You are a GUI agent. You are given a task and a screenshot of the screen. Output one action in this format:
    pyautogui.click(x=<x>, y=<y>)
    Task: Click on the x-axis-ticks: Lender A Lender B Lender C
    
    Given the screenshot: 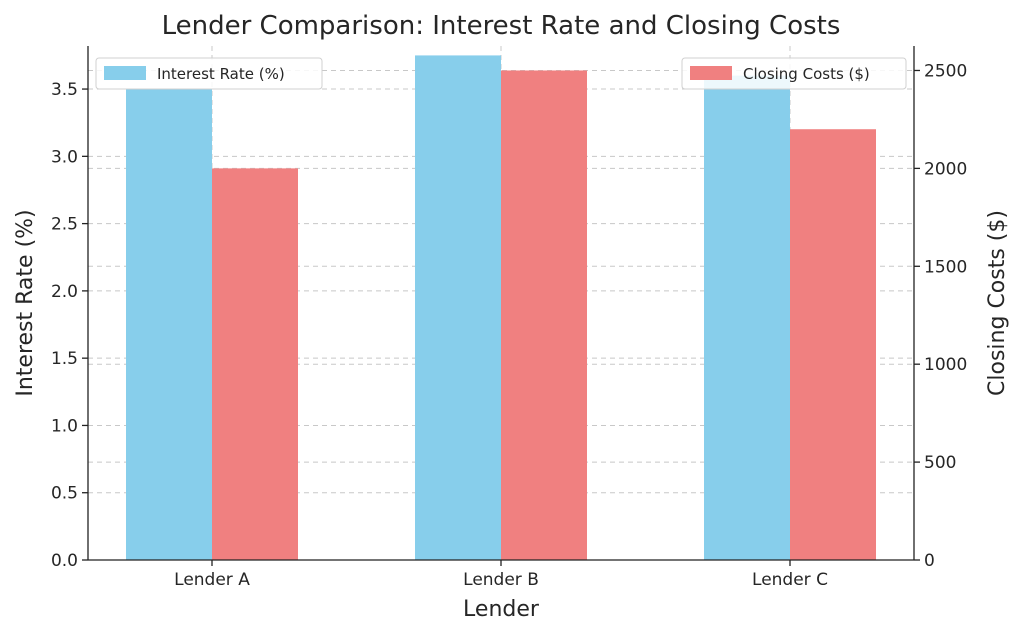 What is the action you would take?
    pyautogui.click(x=501, y=575)
    